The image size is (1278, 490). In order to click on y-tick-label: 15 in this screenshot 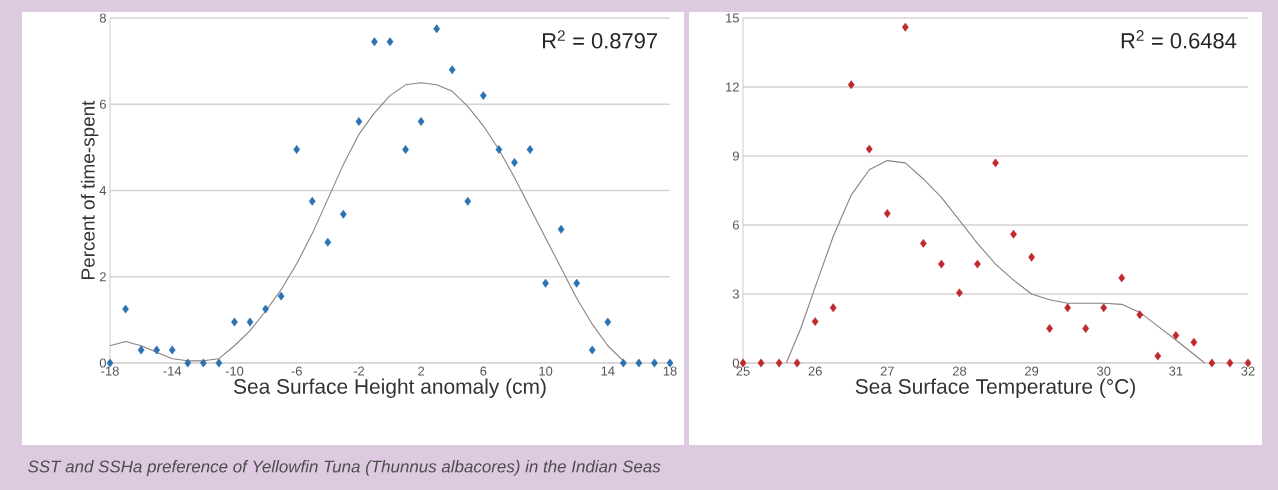, I will do `click(732, 18)`.